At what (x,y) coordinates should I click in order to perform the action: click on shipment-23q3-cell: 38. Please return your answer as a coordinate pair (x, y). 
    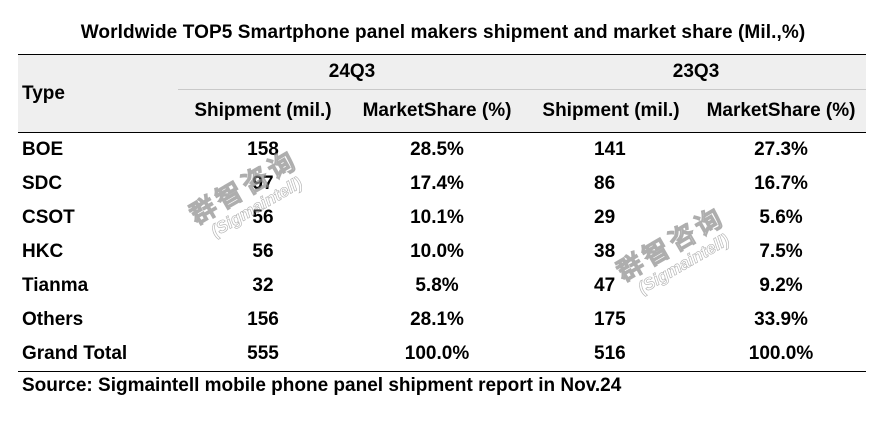
    Looking at the image, I should click on (605, 251).